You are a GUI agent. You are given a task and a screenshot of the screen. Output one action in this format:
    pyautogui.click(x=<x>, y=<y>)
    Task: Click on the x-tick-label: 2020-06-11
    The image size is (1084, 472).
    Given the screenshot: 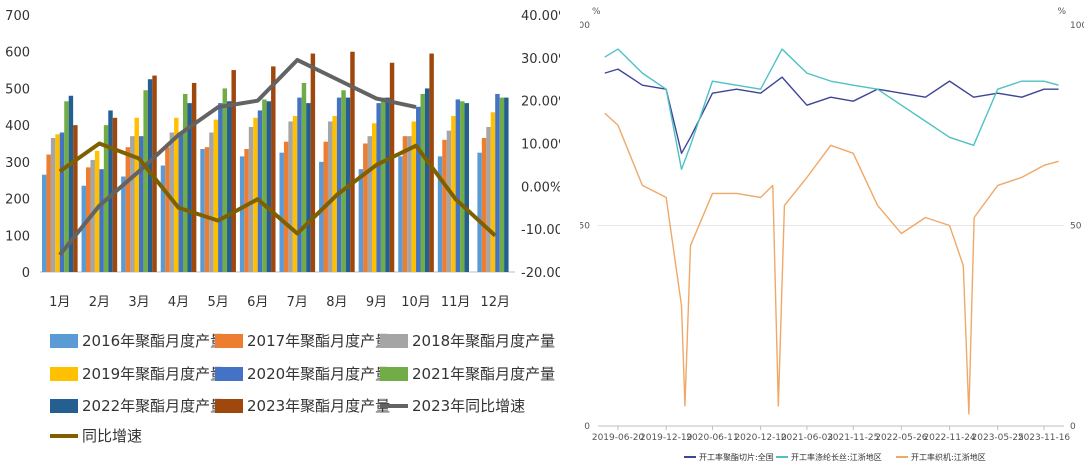 What is the action you would take?
    pyautogui.click(x=712, y=438)
    